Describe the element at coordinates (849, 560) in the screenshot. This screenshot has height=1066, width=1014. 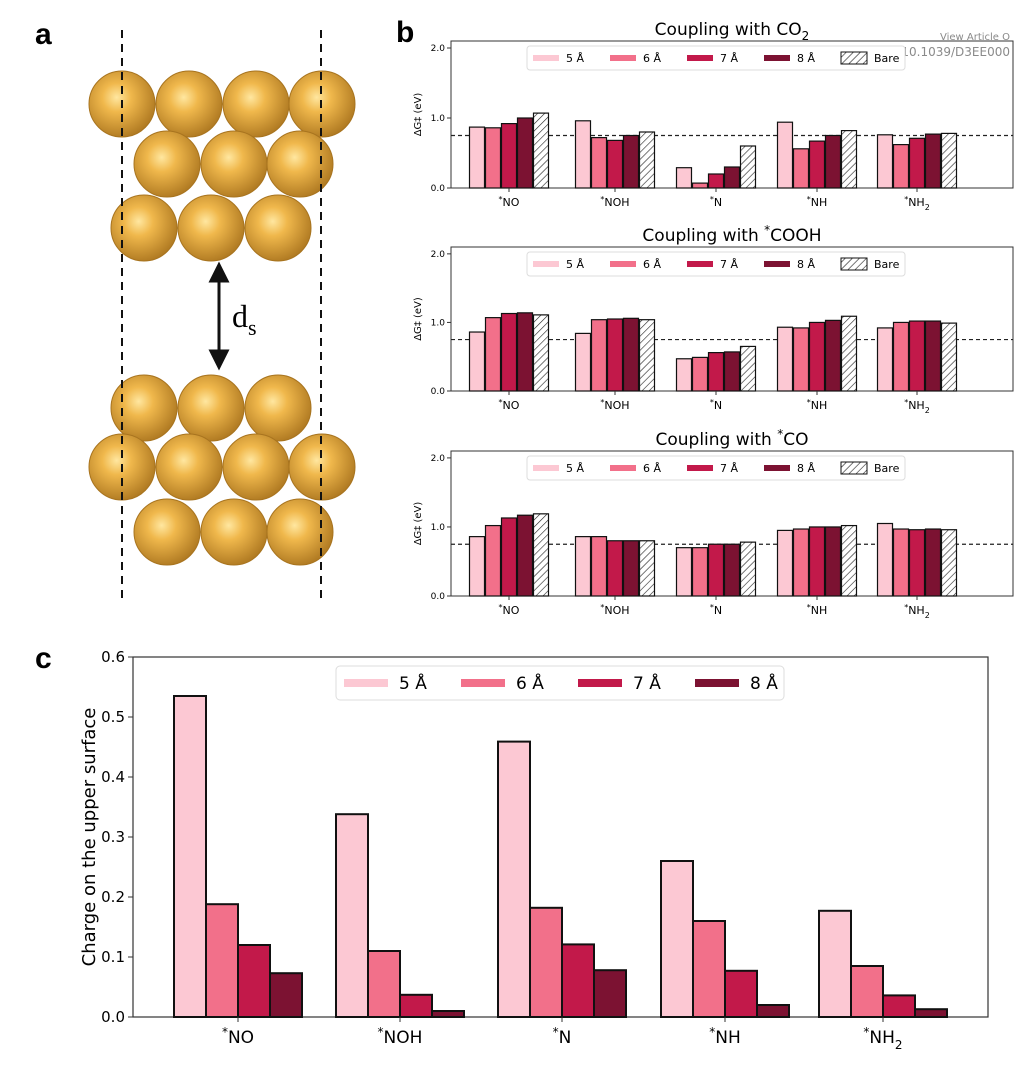
I see `bar-bare-nh` at that location.